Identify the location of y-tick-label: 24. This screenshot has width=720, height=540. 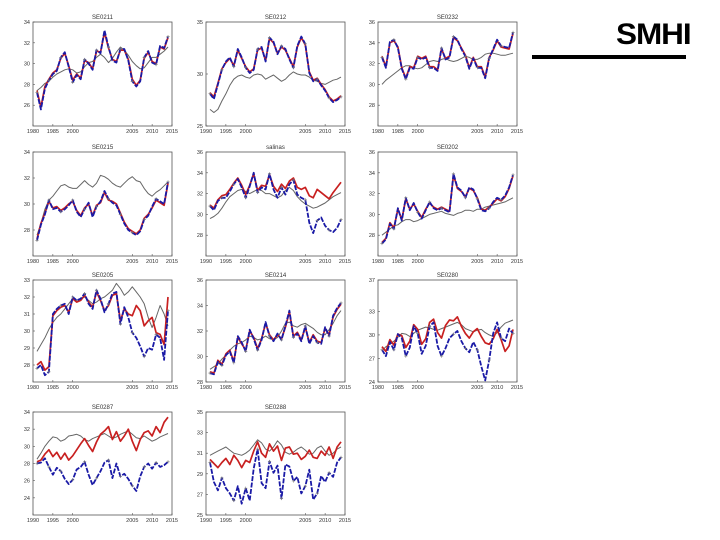
(372, 383).